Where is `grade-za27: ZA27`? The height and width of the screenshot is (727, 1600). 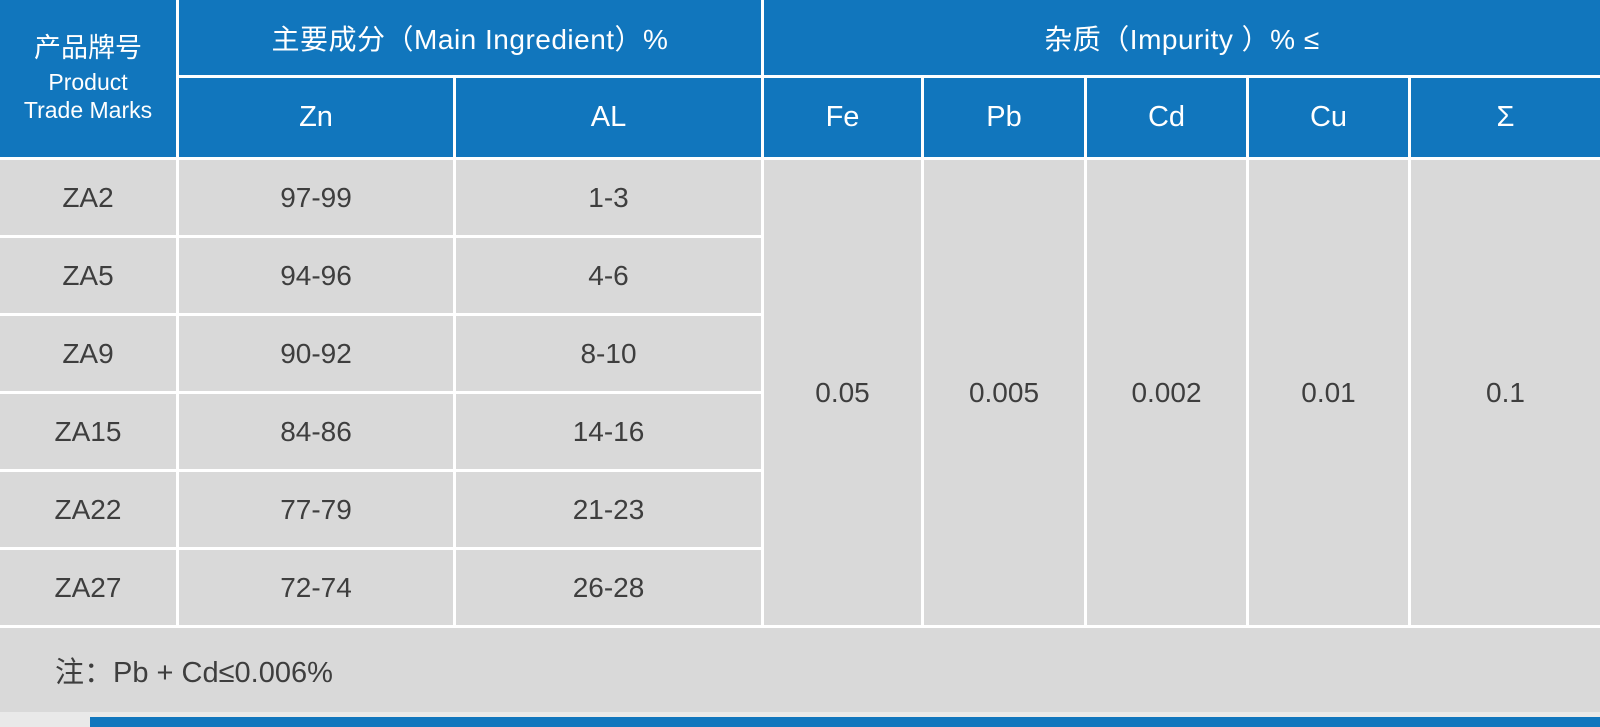 grade-za27: ZA27 is located at coordinates (88, 587).